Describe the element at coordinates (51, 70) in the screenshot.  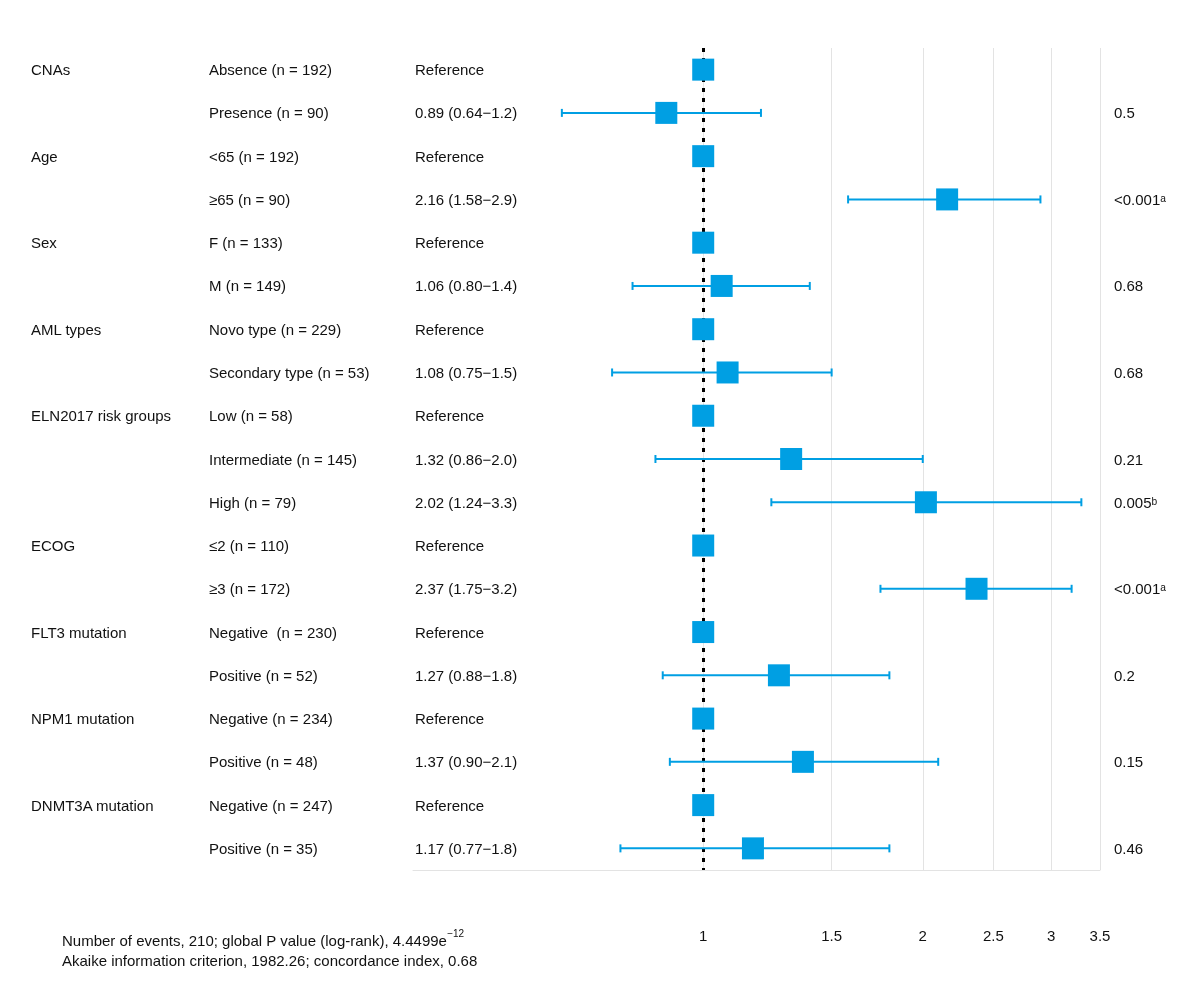
I see `text: CNAs` at that location.